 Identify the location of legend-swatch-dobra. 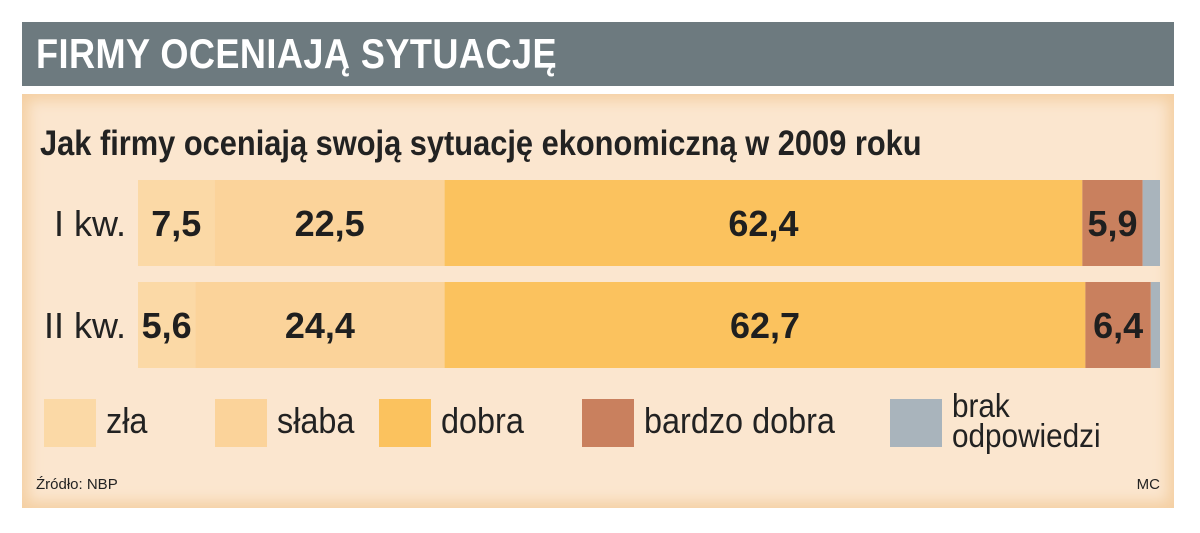
(405, 423).